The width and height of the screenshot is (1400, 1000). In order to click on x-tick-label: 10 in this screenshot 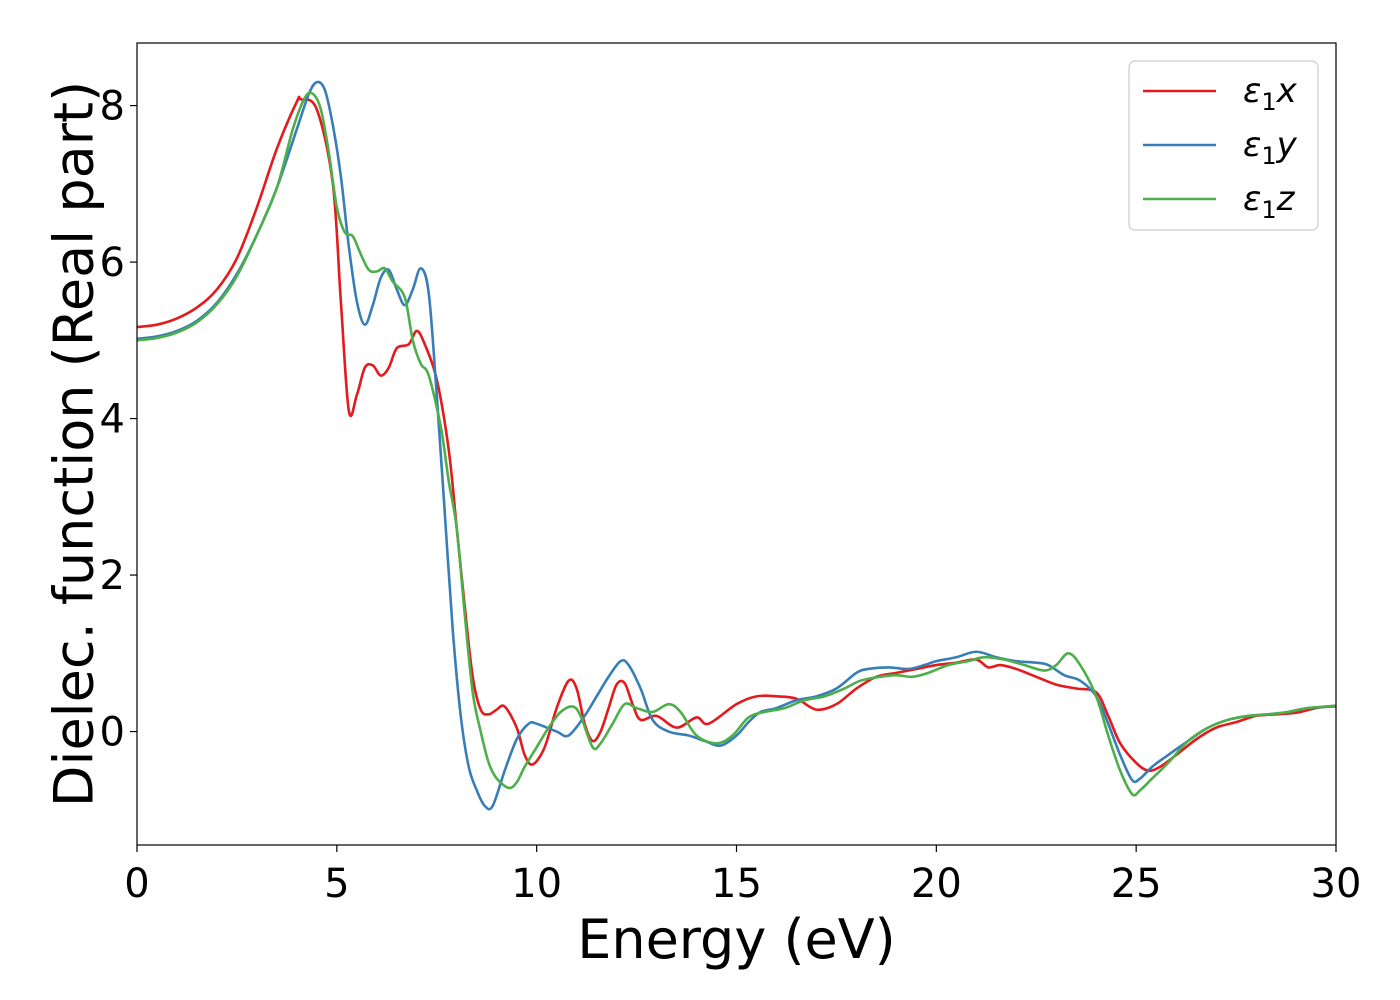, I will do `click(536, 884)`.